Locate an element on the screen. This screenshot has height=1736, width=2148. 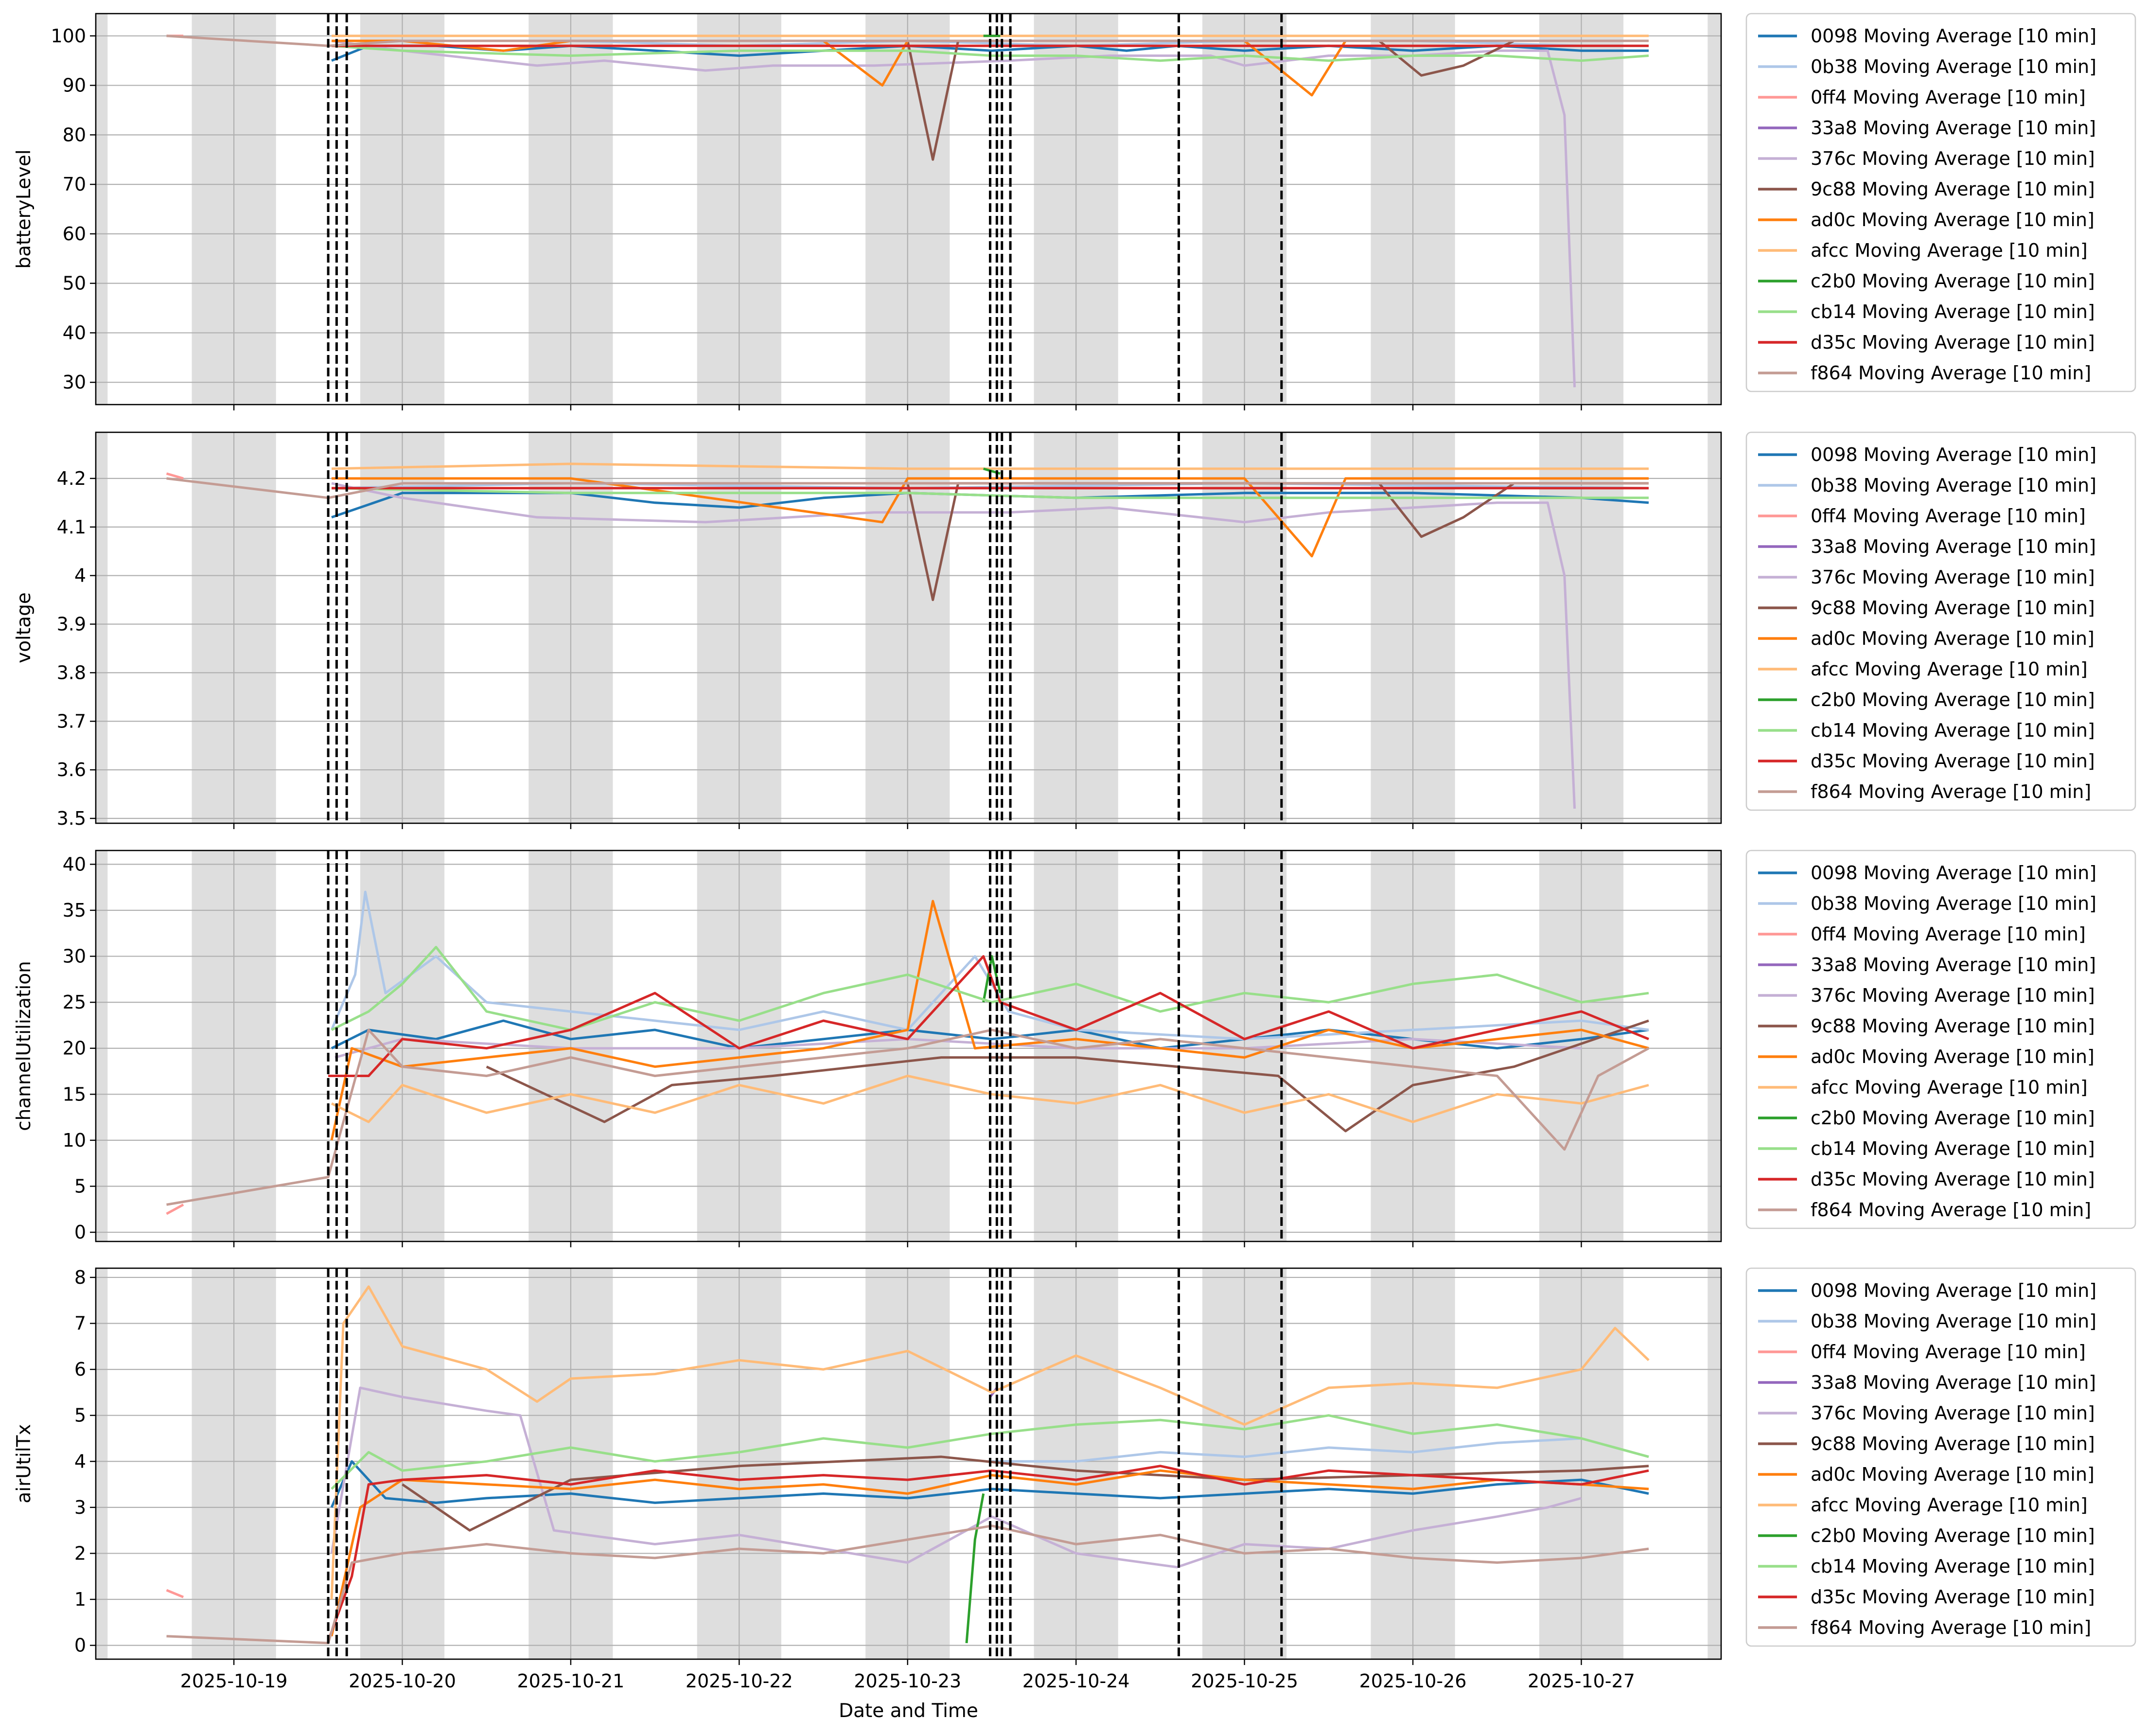
y-tick-label: 7 is located at coordinates (80, 1323).